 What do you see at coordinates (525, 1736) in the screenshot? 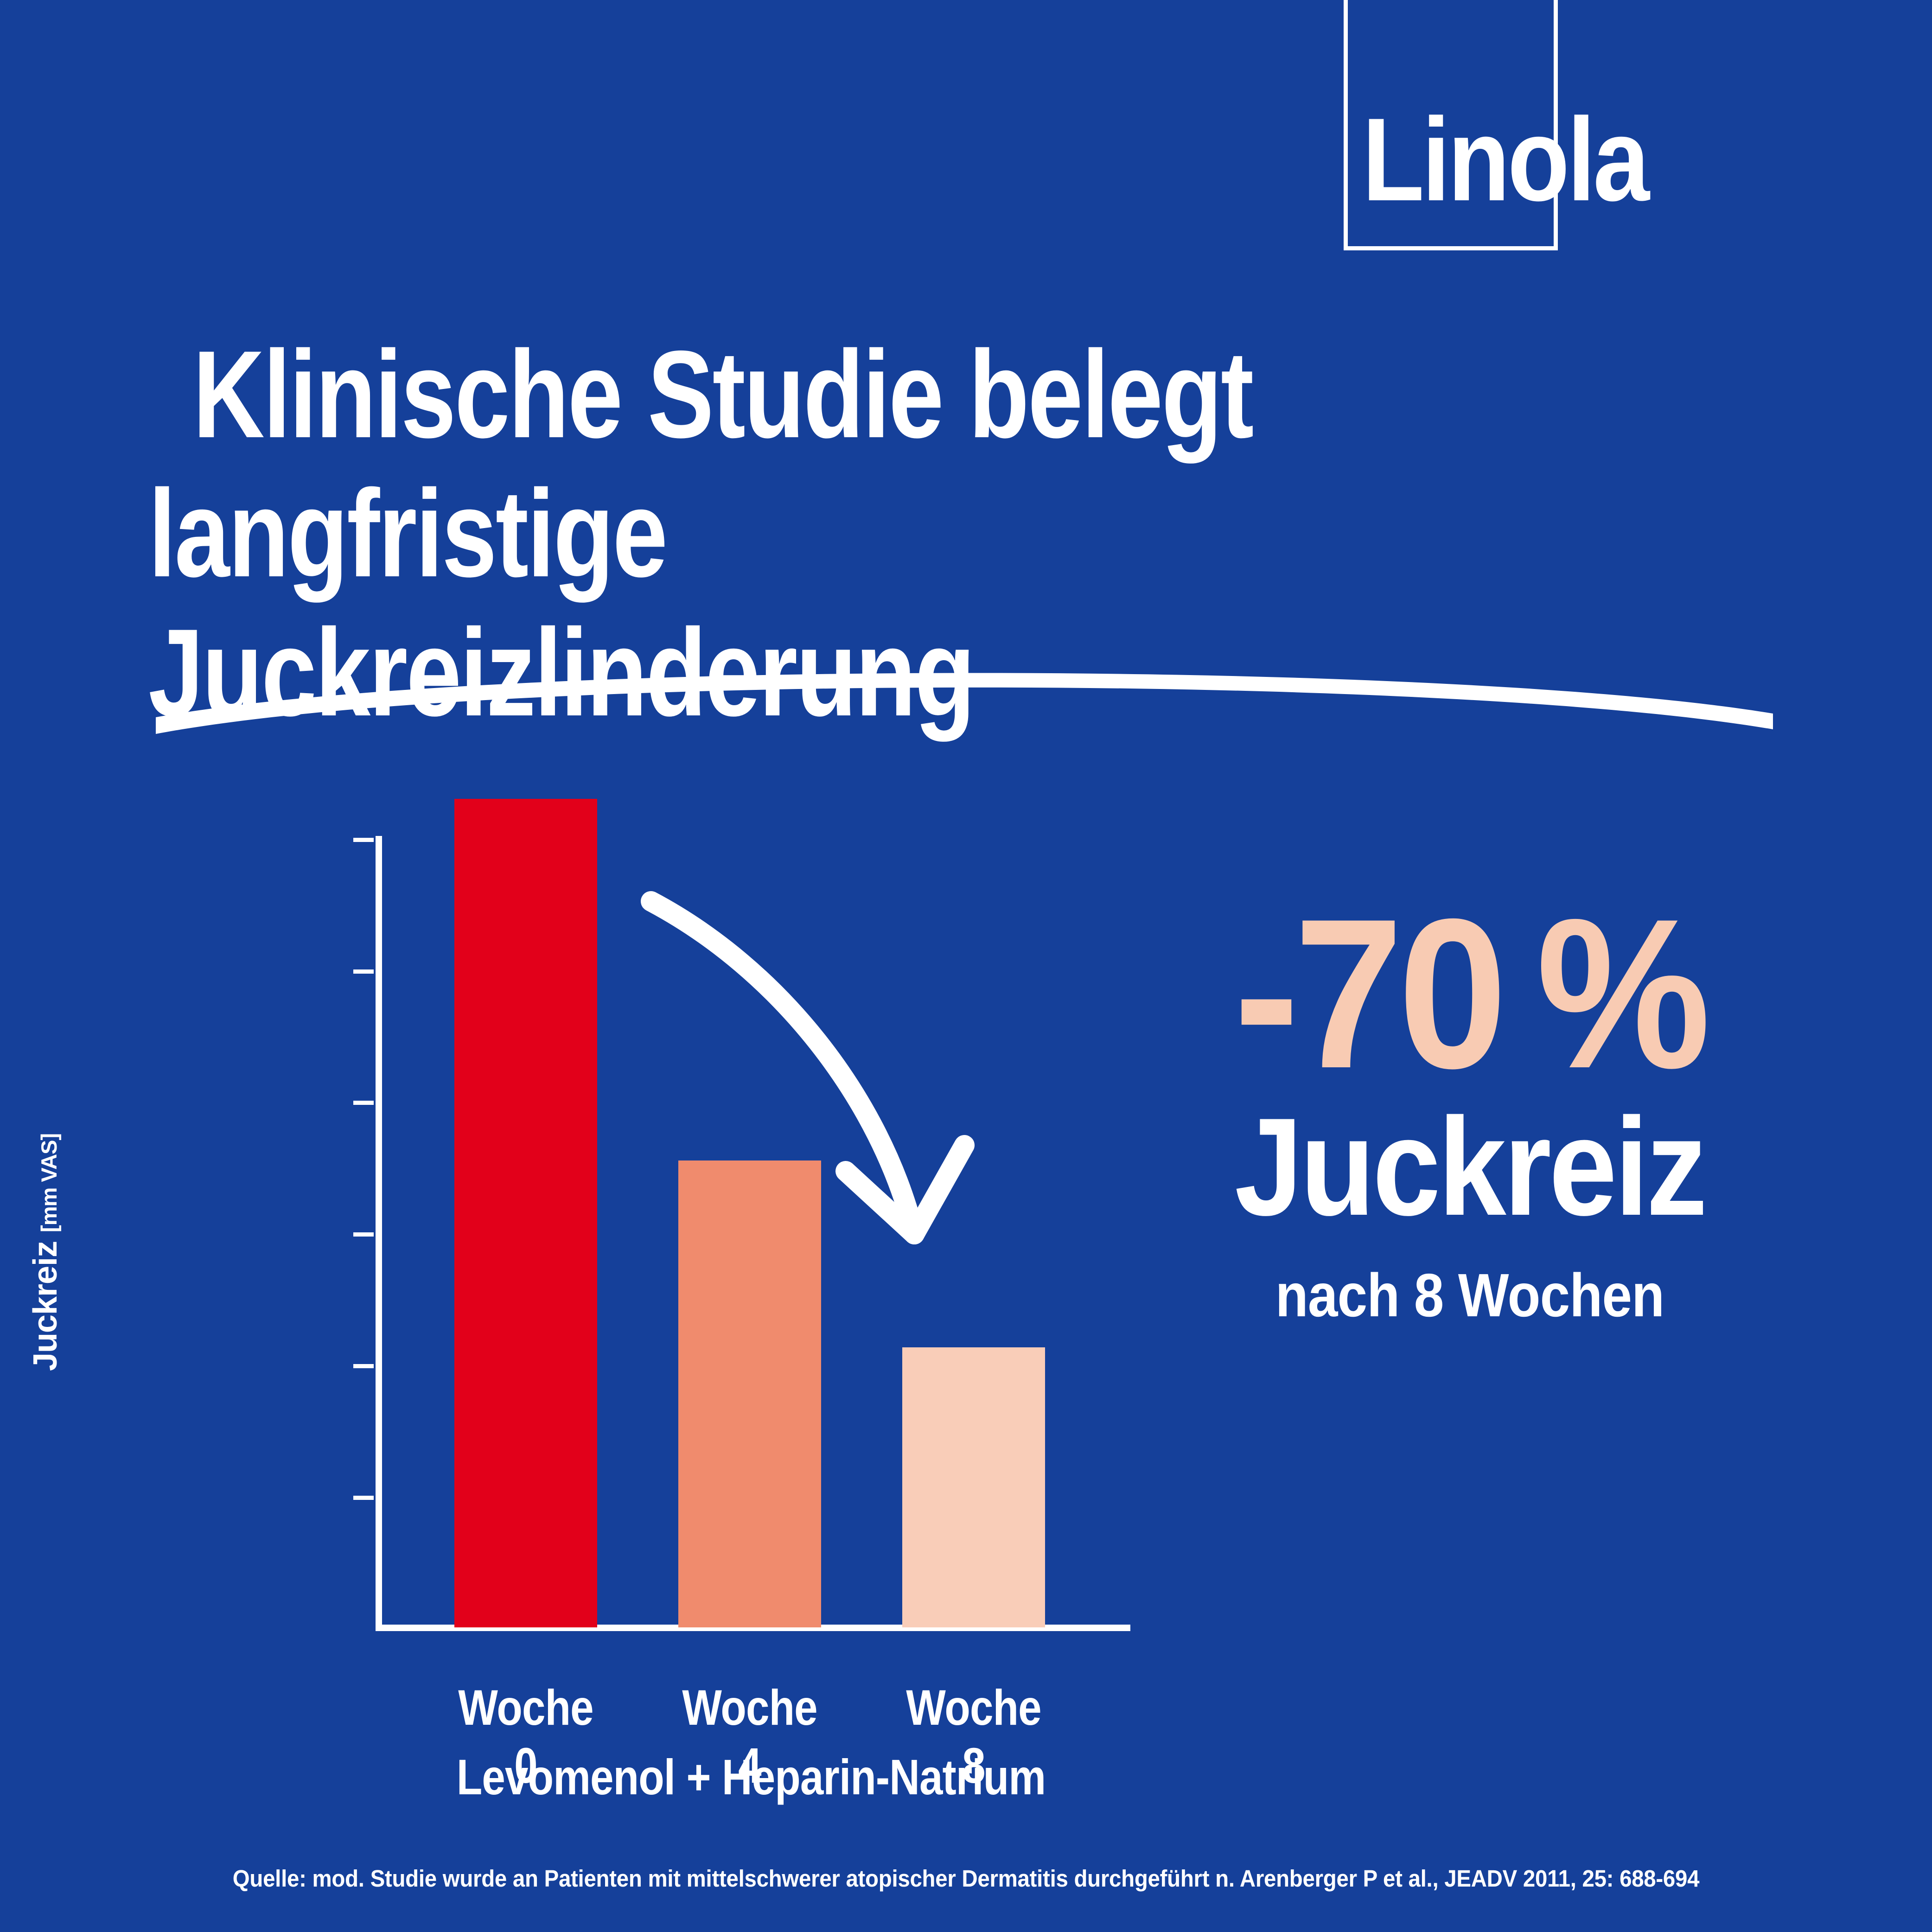
I see `x-axis-label-woche-0: Woche 0` at bounding box center [525, 1736].